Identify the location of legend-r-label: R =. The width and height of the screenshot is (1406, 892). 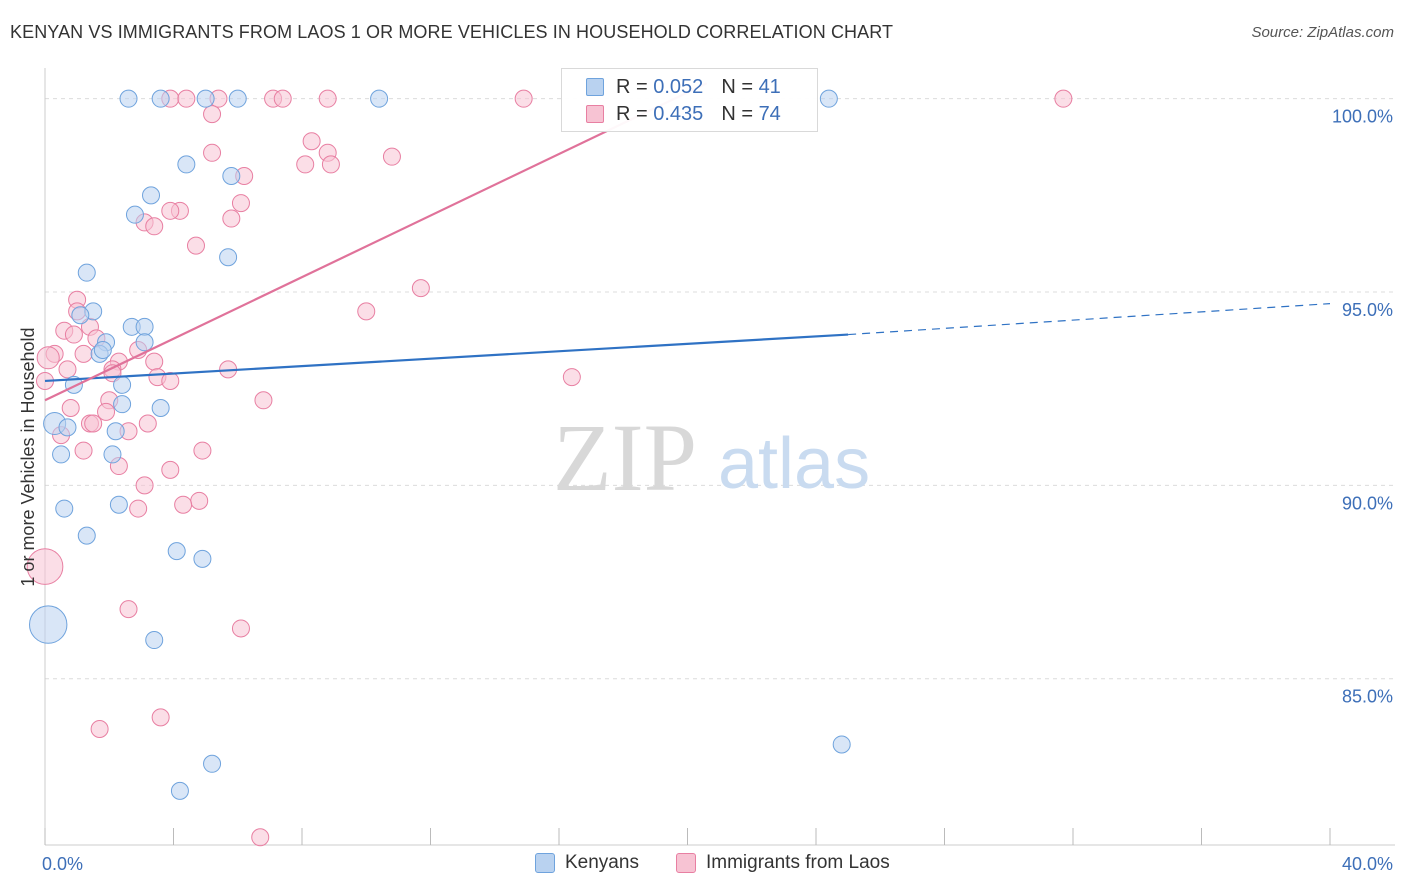
(632, 86).